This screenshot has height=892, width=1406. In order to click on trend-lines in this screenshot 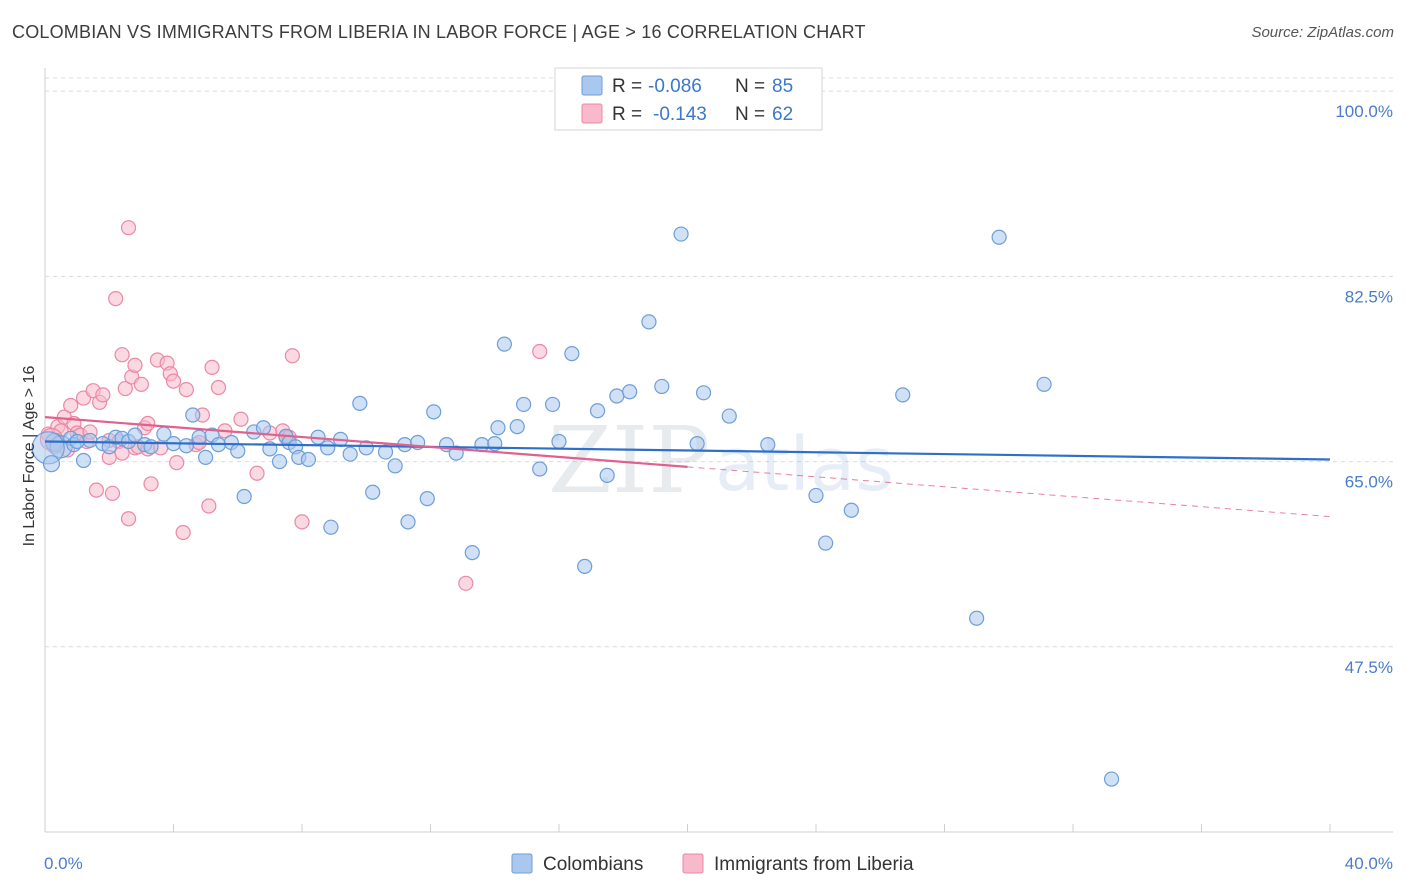, I will do `click(687, 467)`.